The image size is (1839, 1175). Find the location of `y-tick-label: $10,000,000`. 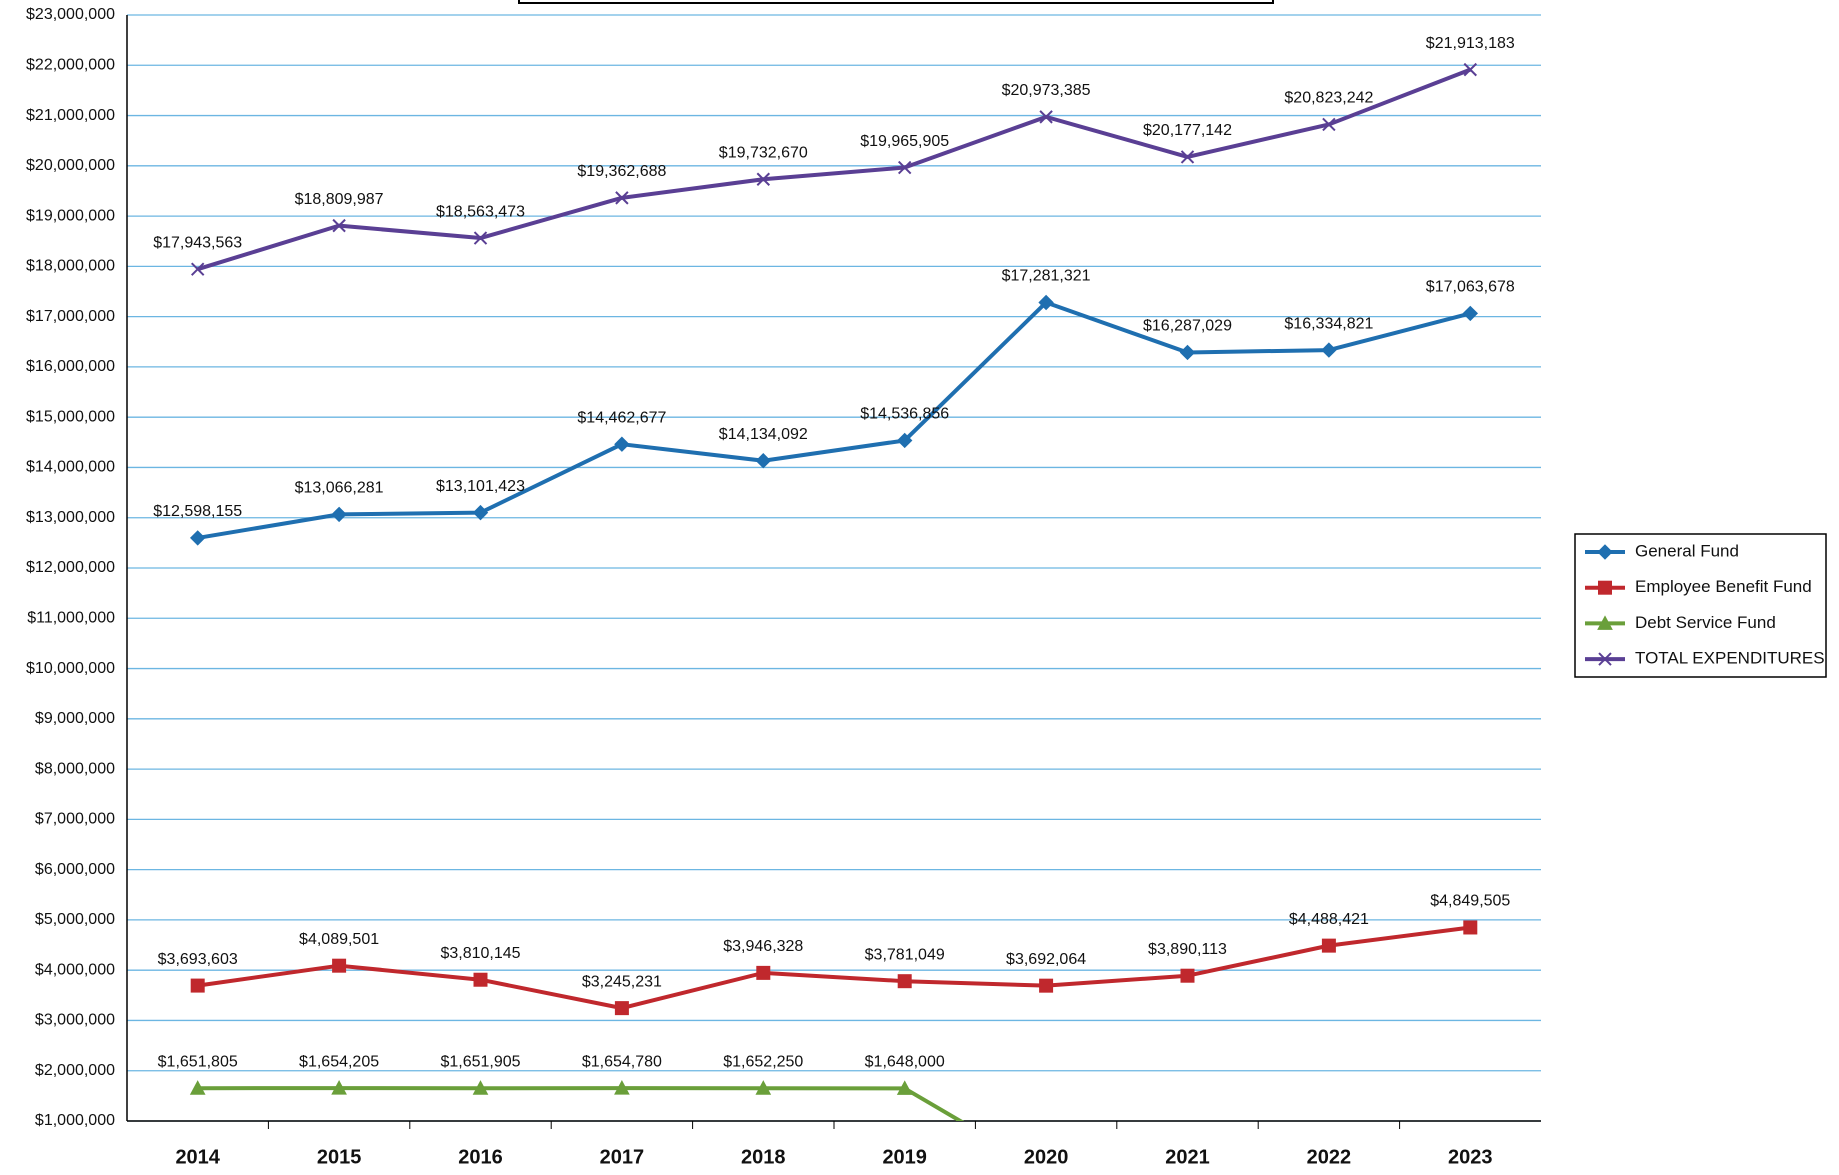

y-tick-label: $10,000,000 is located at coordinates (70, 668).